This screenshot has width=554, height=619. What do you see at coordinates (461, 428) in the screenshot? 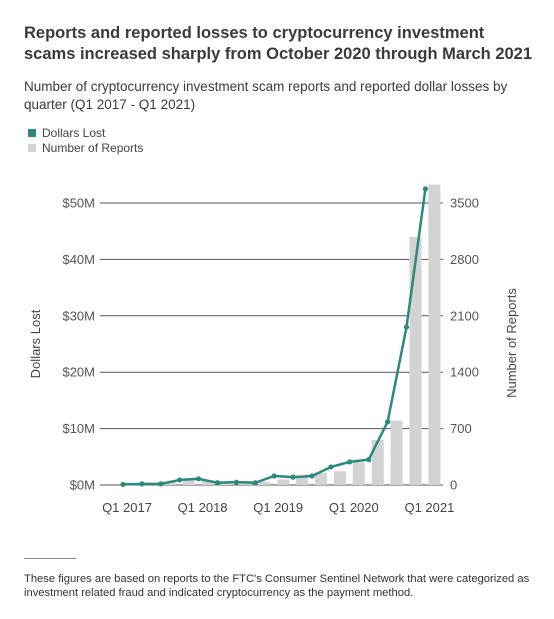
I see `y-right-tick-label: 700` at bounding box center [461, 428].